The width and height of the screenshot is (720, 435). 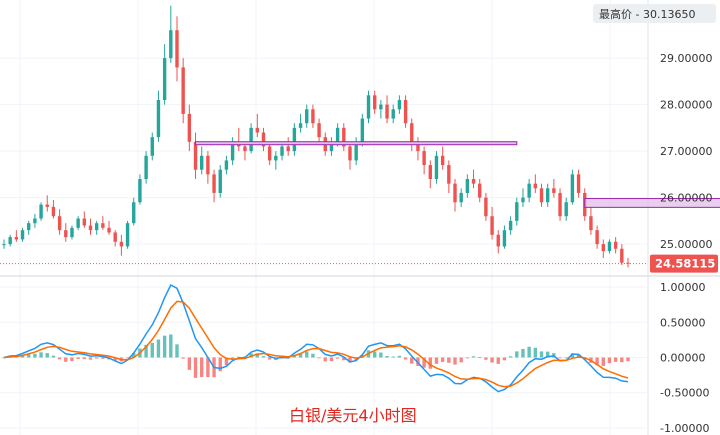 What do you see at coordinates (686, 198) in the screenshot?
I see `y-tick-label: 26.00000` at bounding box center [686, 198].